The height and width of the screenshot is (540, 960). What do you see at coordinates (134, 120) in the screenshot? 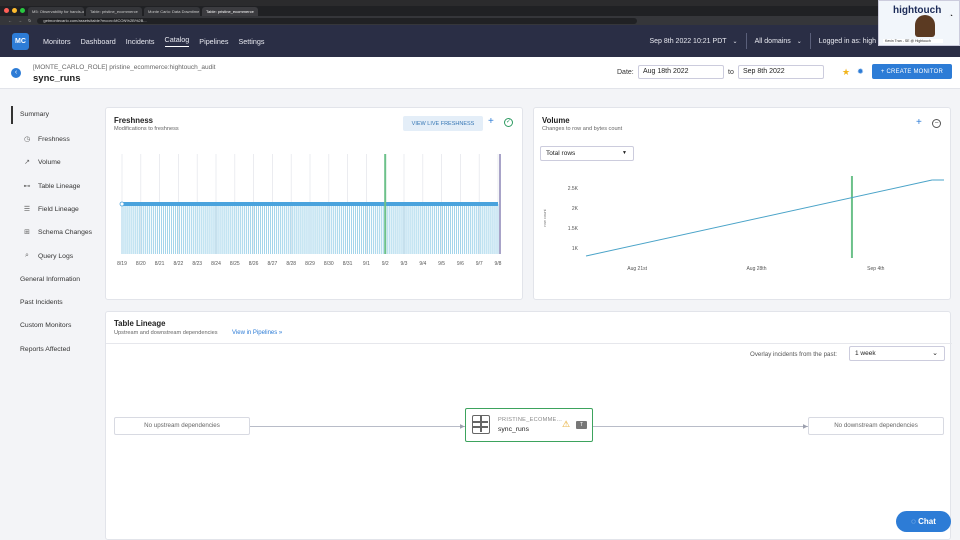
I see `freshness-title: Freshness` at bounding box center [134, 120].